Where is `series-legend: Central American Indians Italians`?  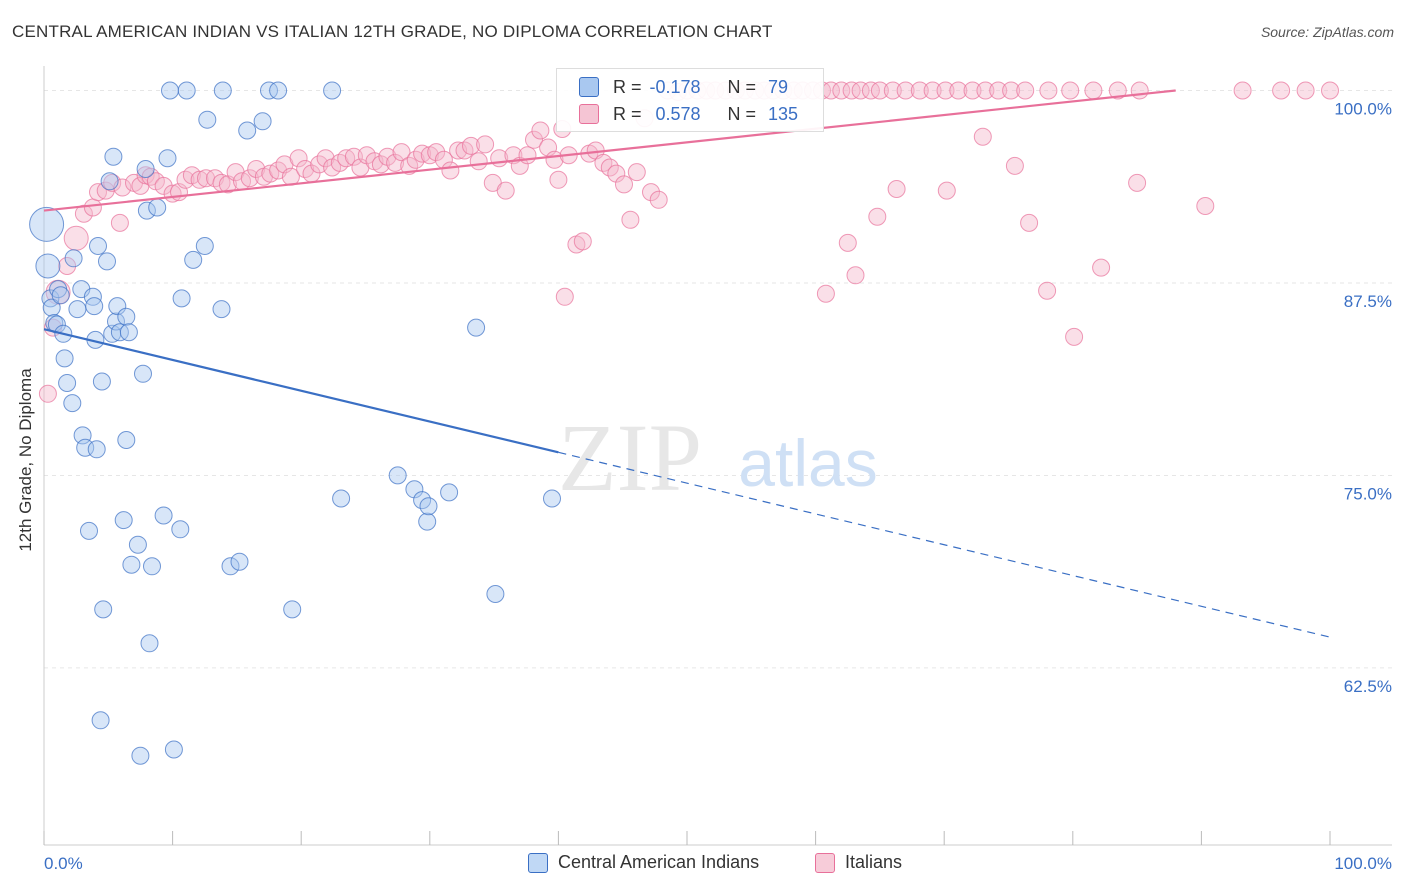 series-legend: Central American Indians Italians is located at coordinates (703, 864).